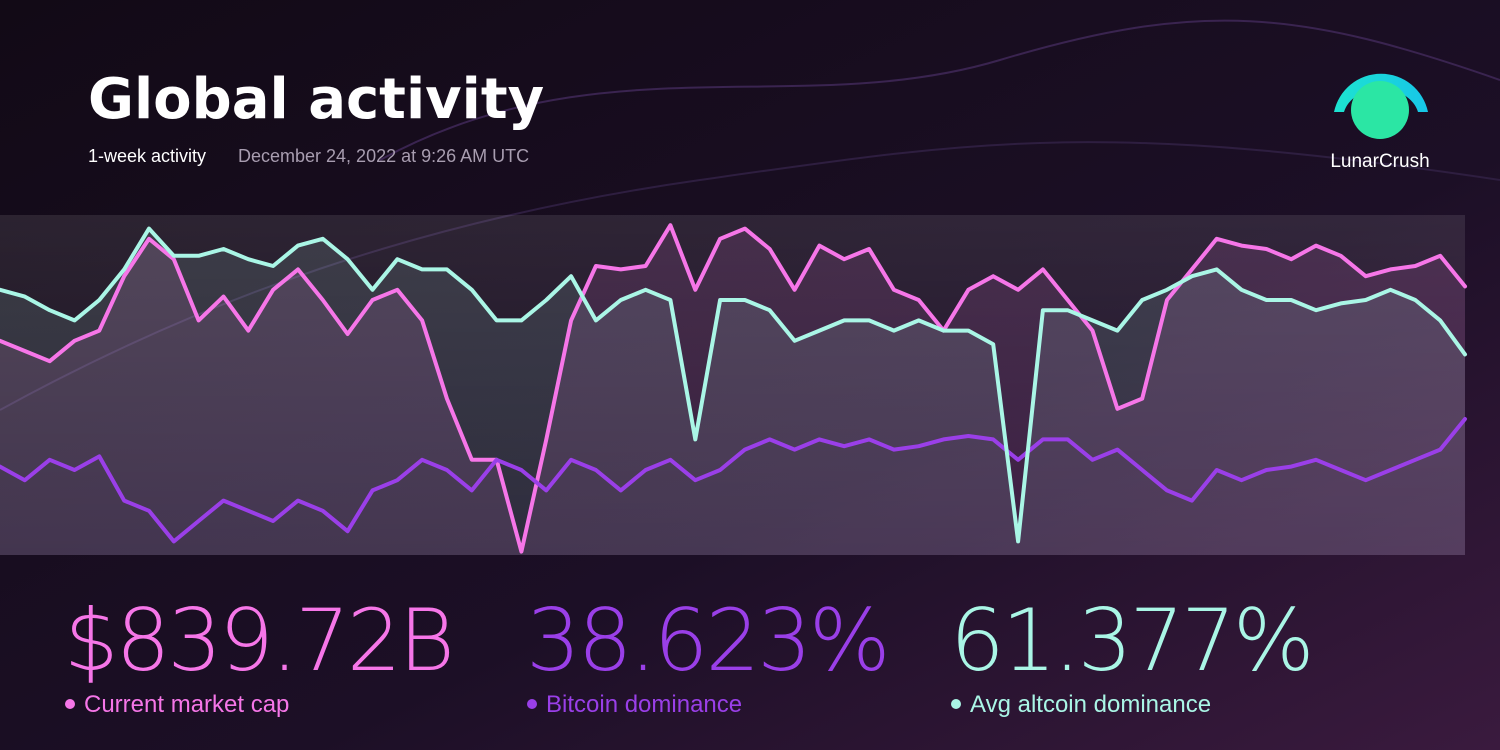  I want to click on legend-label: Bitcoin dominance, so click(644, 704).